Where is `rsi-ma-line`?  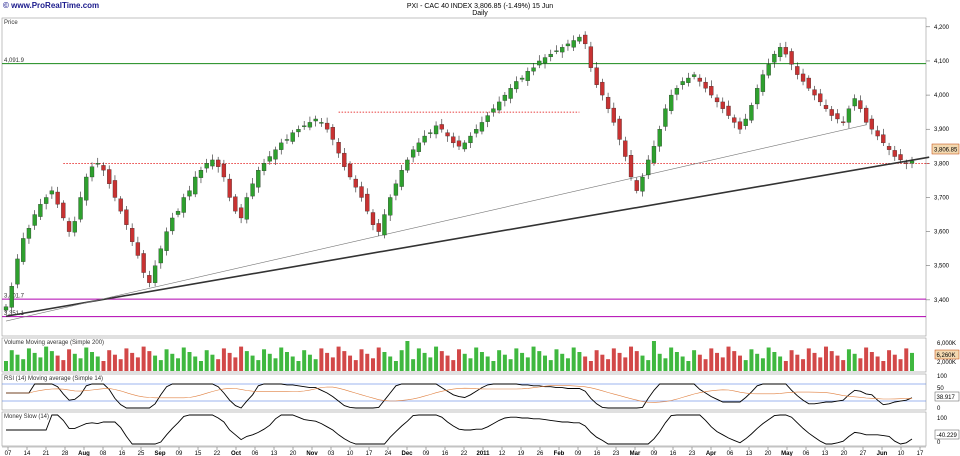 rsi-ma-line is located at coordinates (459, 394).